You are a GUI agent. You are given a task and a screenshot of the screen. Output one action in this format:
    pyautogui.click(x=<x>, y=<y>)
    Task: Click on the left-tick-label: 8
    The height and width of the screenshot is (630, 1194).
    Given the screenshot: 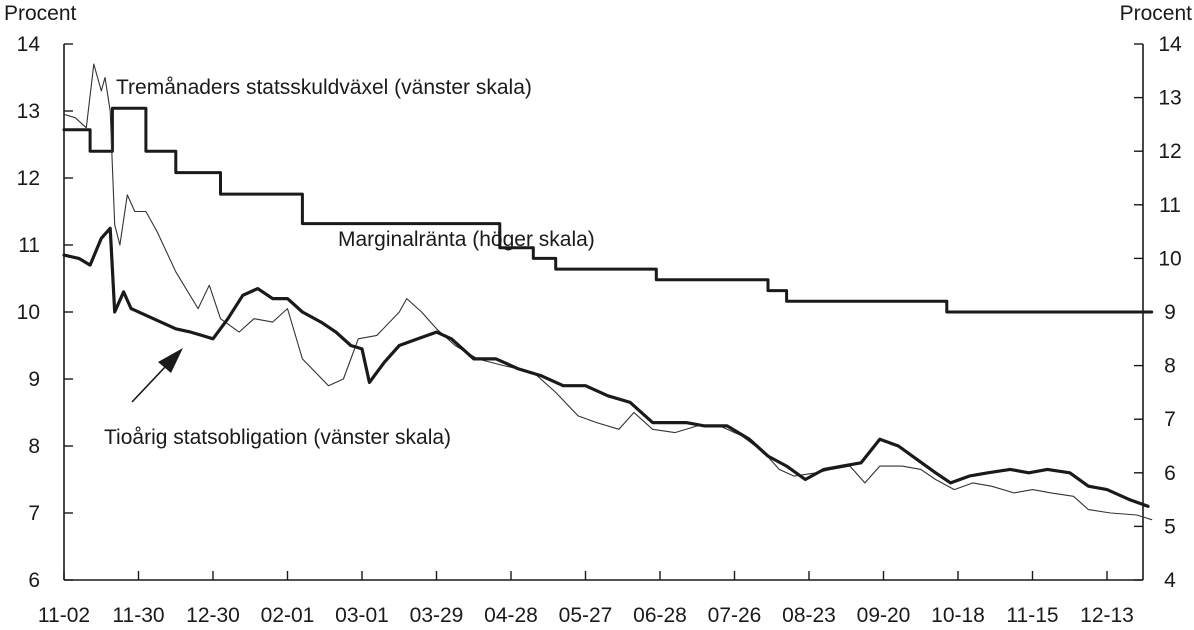 What is the action you would take?
    pyautogui.click(x=34, y=446)
    